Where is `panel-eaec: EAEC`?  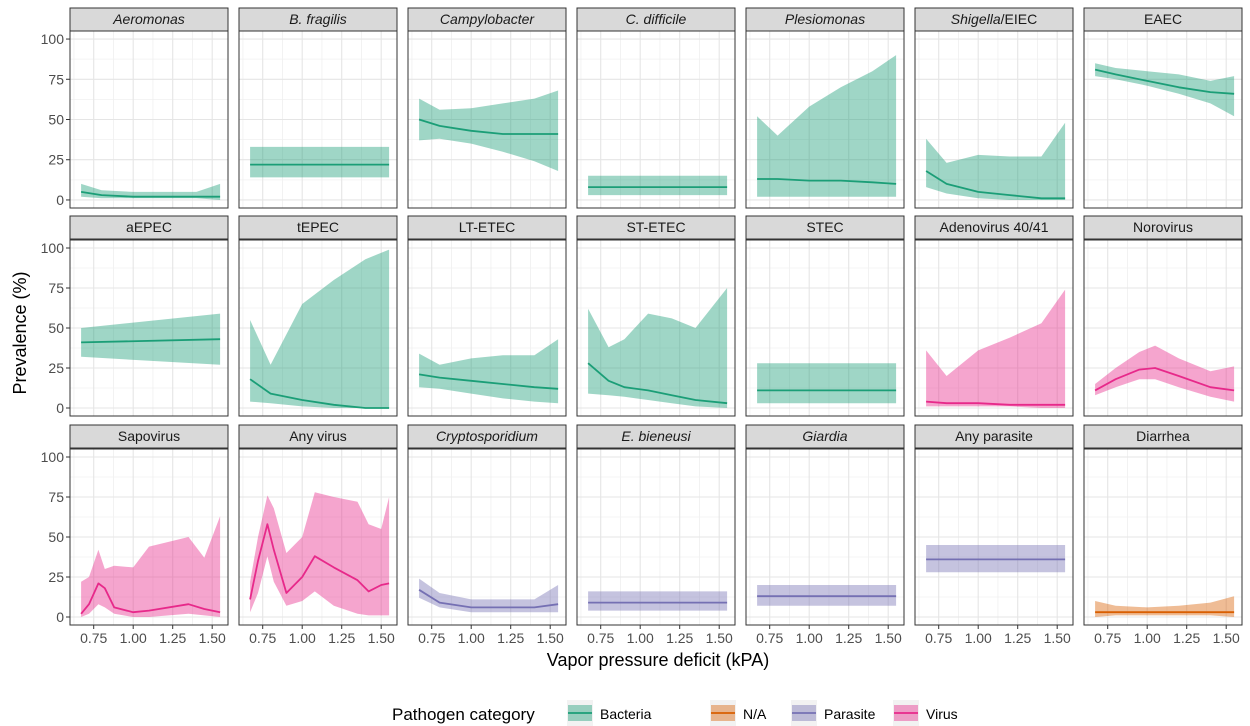 panel-eaec: EAEC is located at coordinates (1163, 108).